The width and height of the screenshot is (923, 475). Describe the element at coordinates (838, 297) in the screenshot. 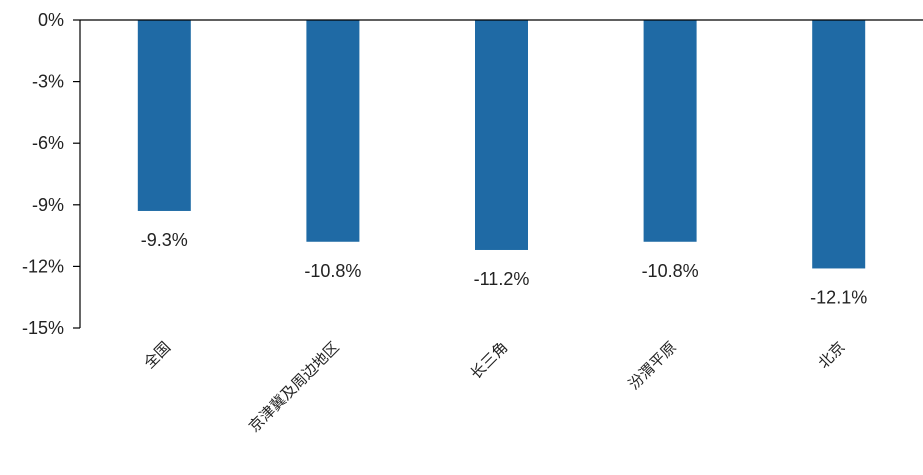

I see `data-label: -12.1%` at that location.